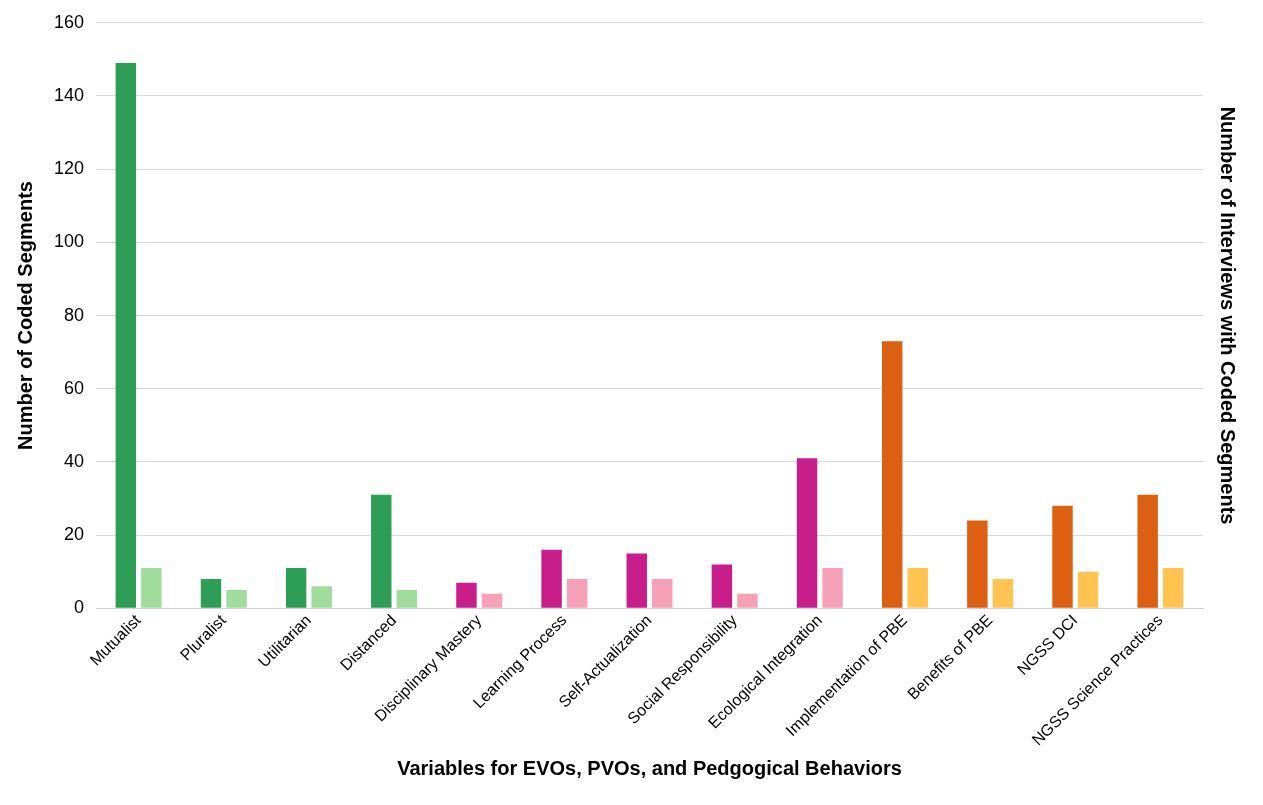  Describe the element at coordinates (74, 534) in the screenshot. I see `y-tick-label: 20` at that location.